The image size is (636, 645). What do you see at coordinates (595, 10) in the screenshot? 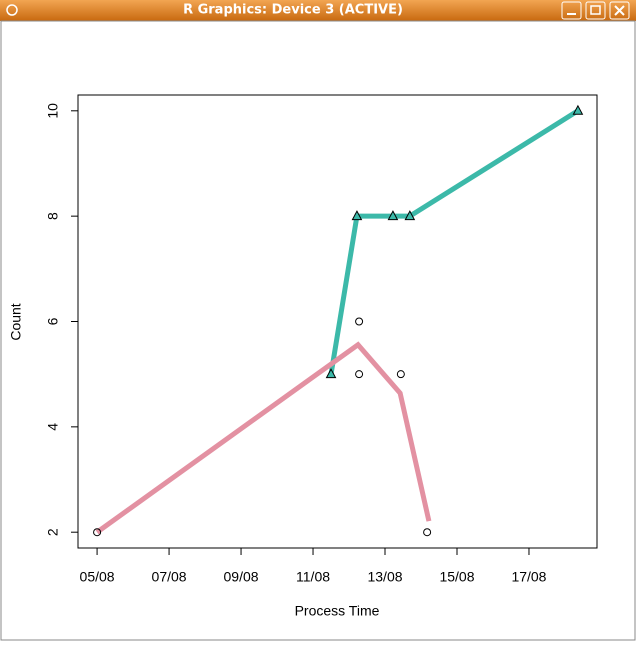
I see `maximize-button` at bounding box center [595, 10].